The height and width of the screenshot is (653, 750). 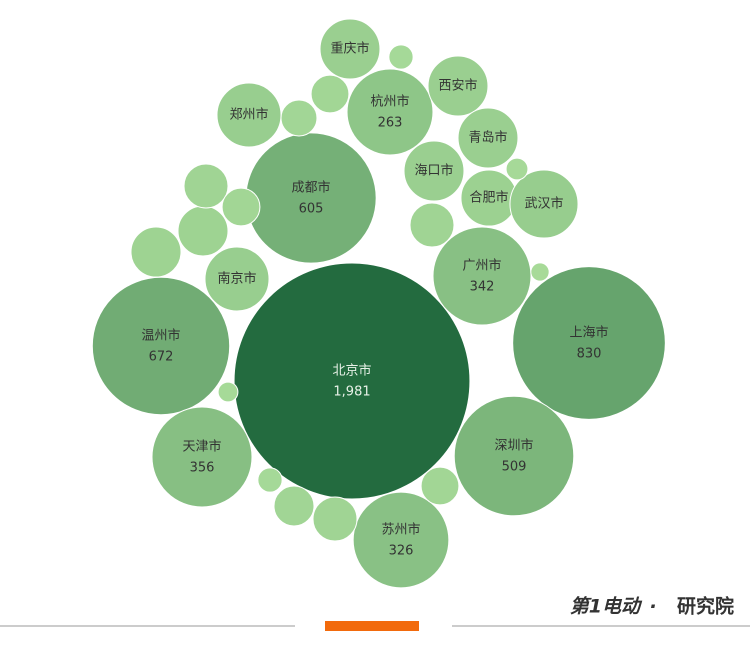 I want to click on bubble-value: 356, so click(x=202, y=468).